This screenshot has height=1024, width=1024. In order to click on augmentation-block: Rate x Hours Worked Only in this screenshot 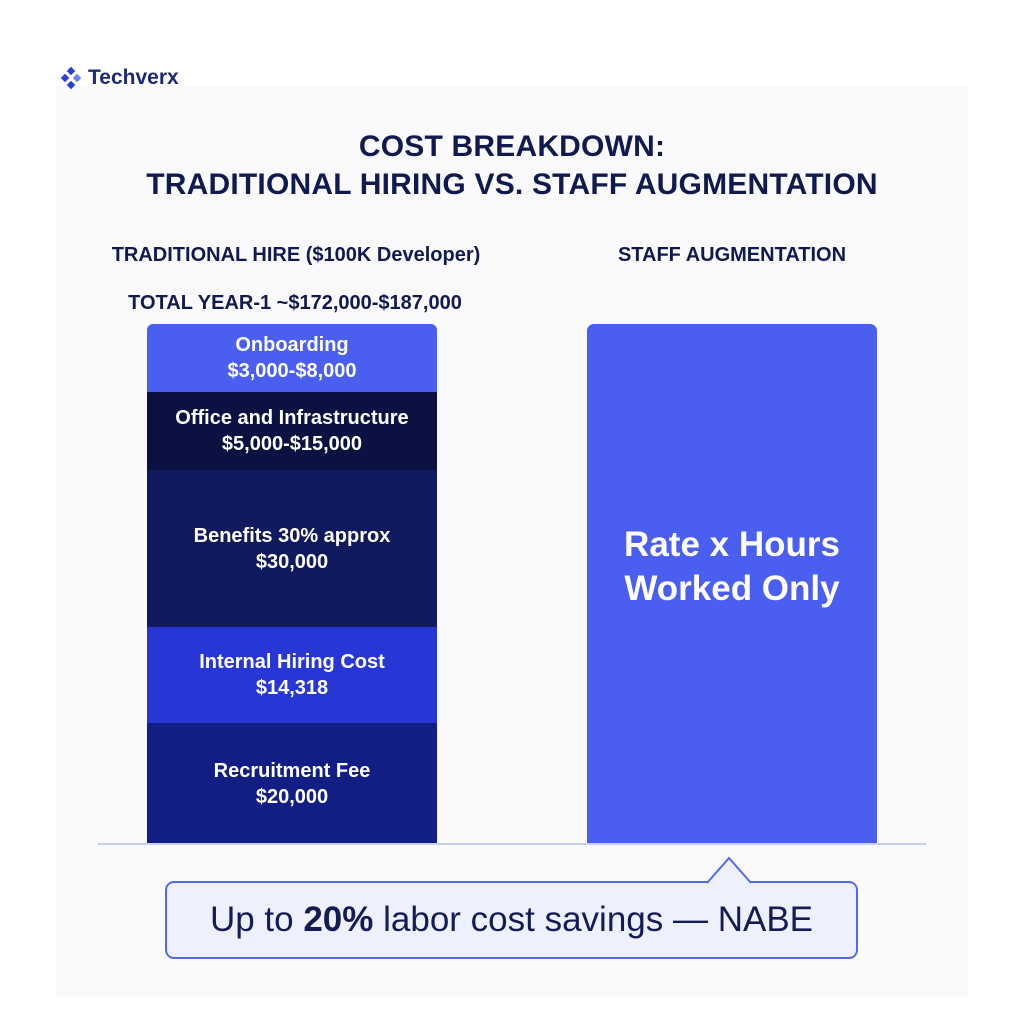, I will do `click(732, 584)`.